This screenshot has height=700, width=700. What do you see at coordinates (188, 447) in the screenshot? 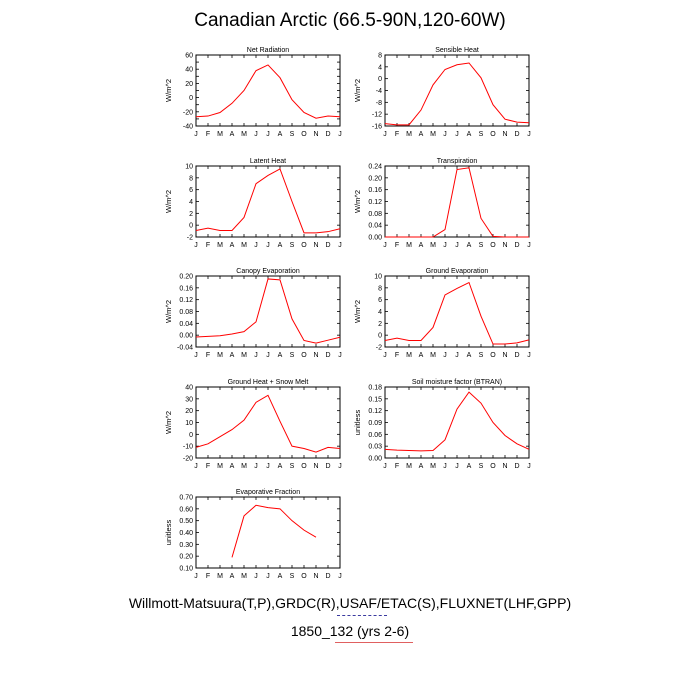
I see `y-tick-label: -10` at bounding box center [188, 447].